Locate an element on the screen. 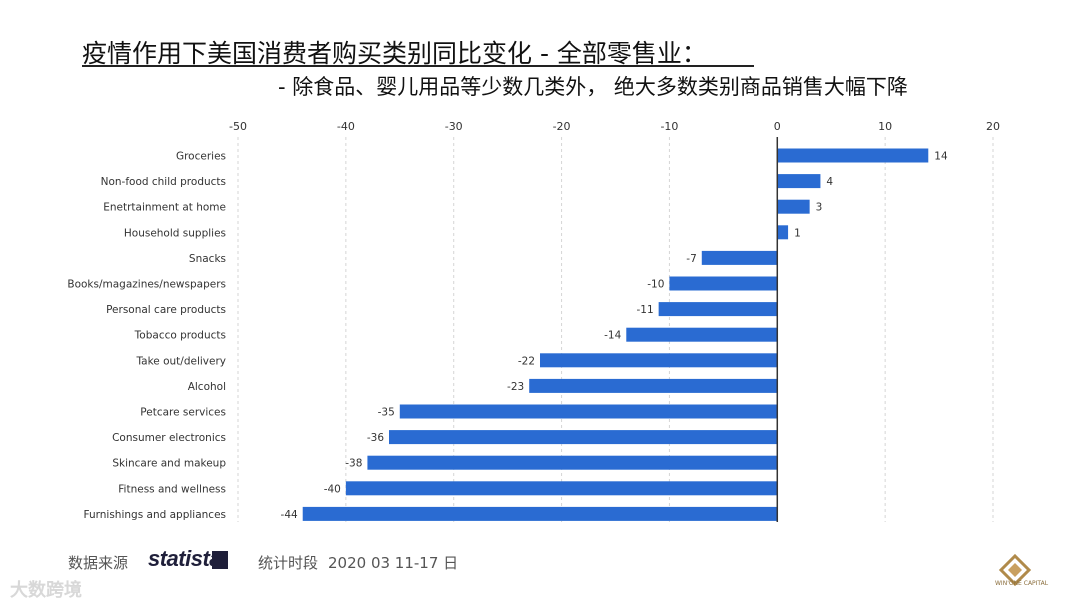 This screenshot has height=608, width=1080. watermark: 大数跨境 is located at coordinates (46, 590).